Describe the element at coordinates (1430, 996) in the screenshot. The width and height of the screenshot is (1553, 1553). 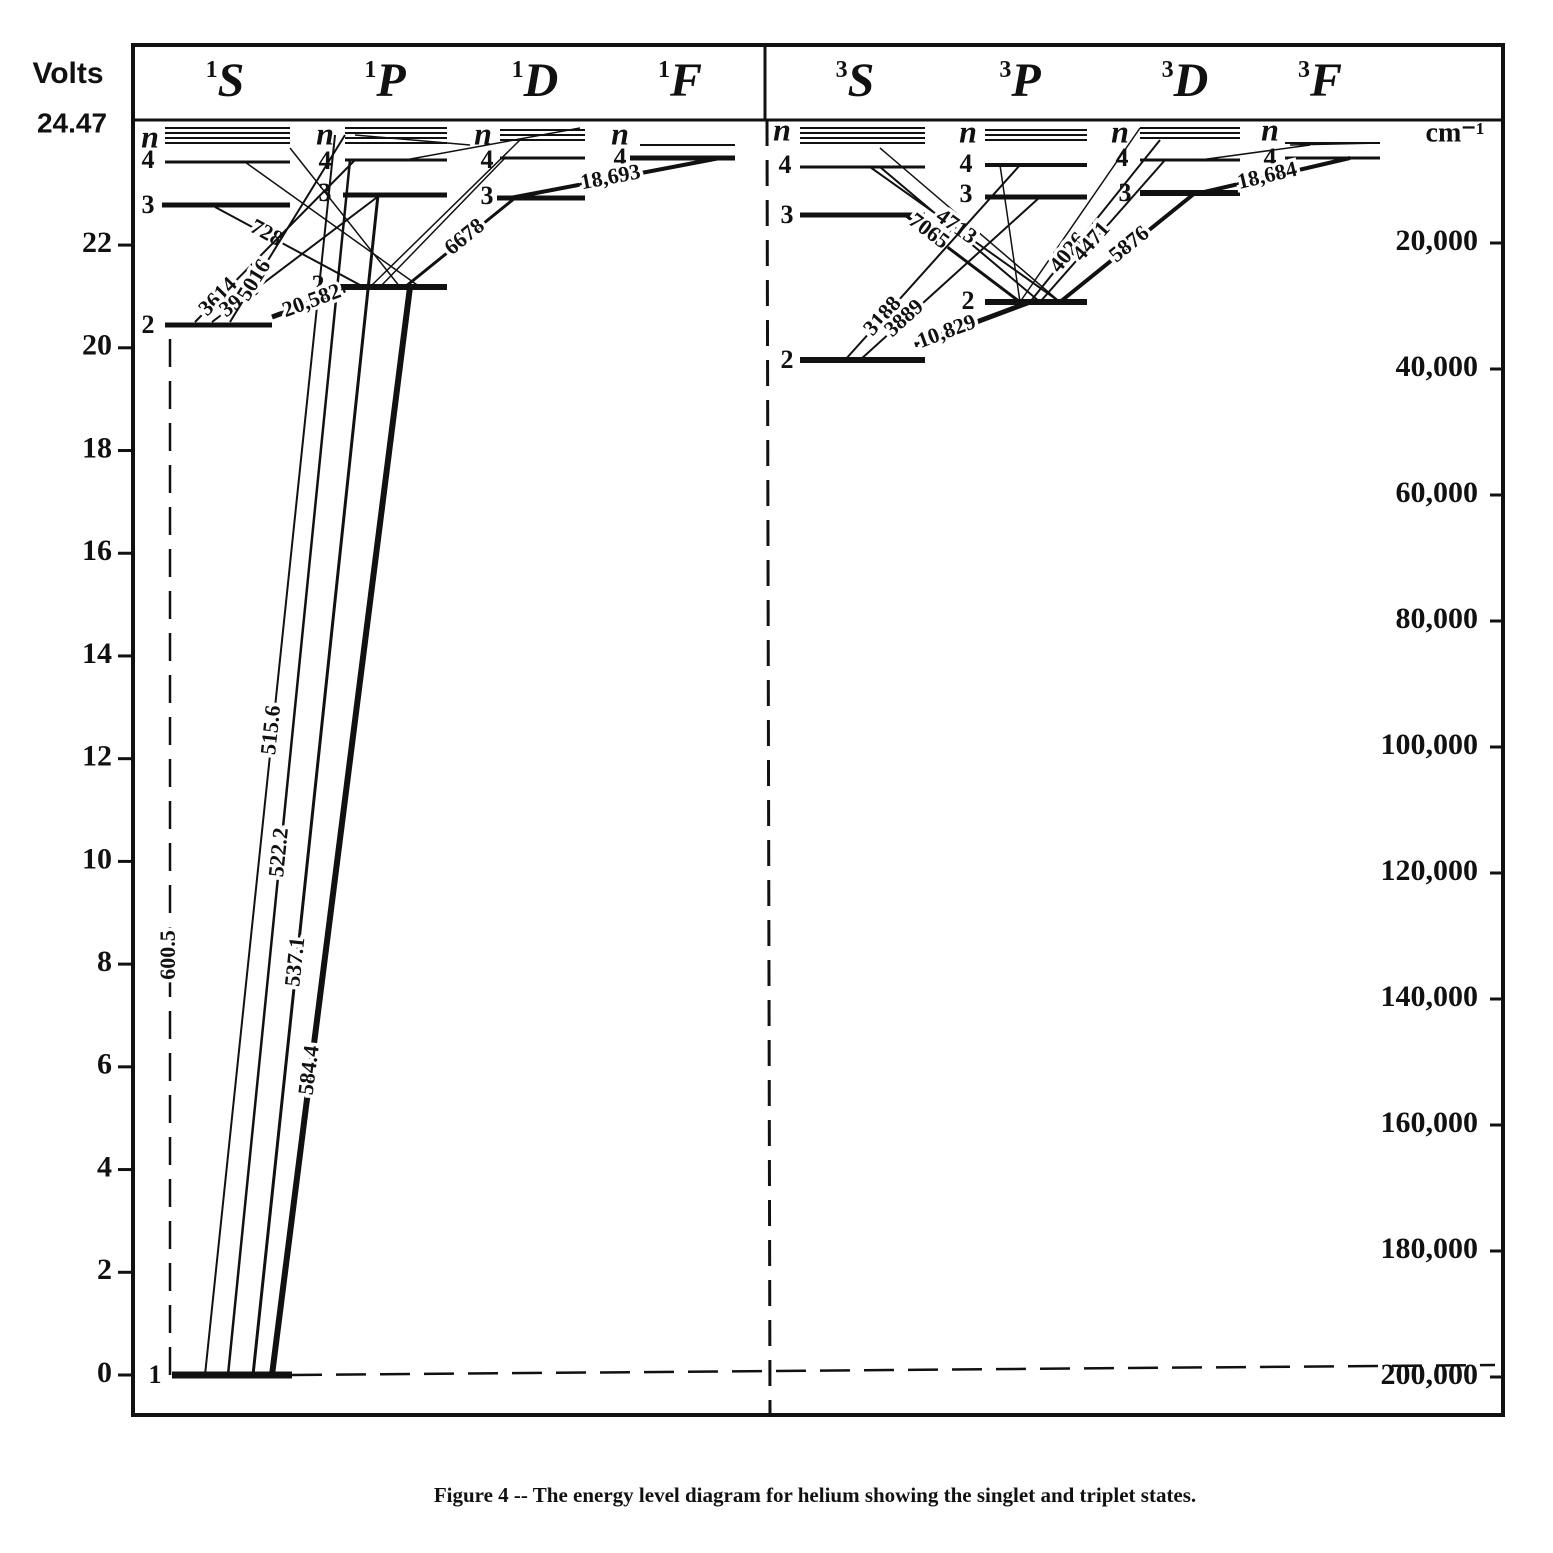
I see `y2-tick-label: 140,000` at that location.